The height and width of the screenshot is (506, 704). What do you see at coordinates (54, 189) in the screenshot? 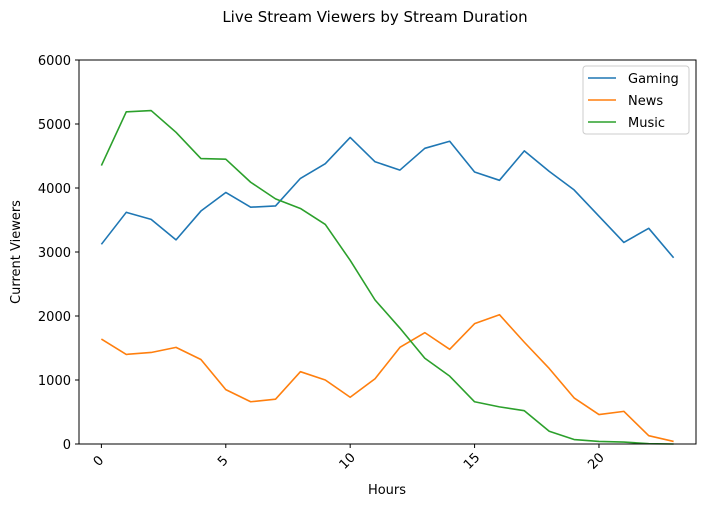
I see `y-tick-label: 4000` at bounding box center [54, 189].